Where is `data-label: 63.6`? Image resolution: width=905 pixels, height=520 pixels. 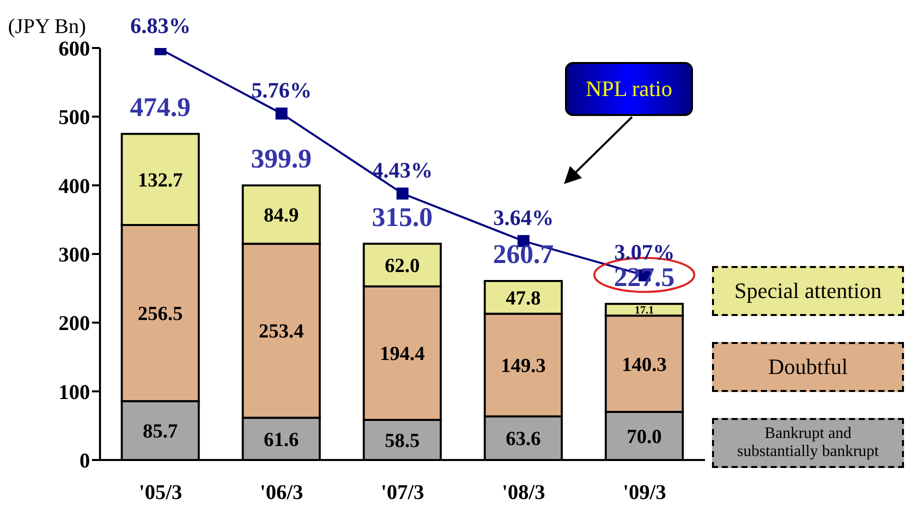 data-label: 63.6 is located at coordinates (523, 439).